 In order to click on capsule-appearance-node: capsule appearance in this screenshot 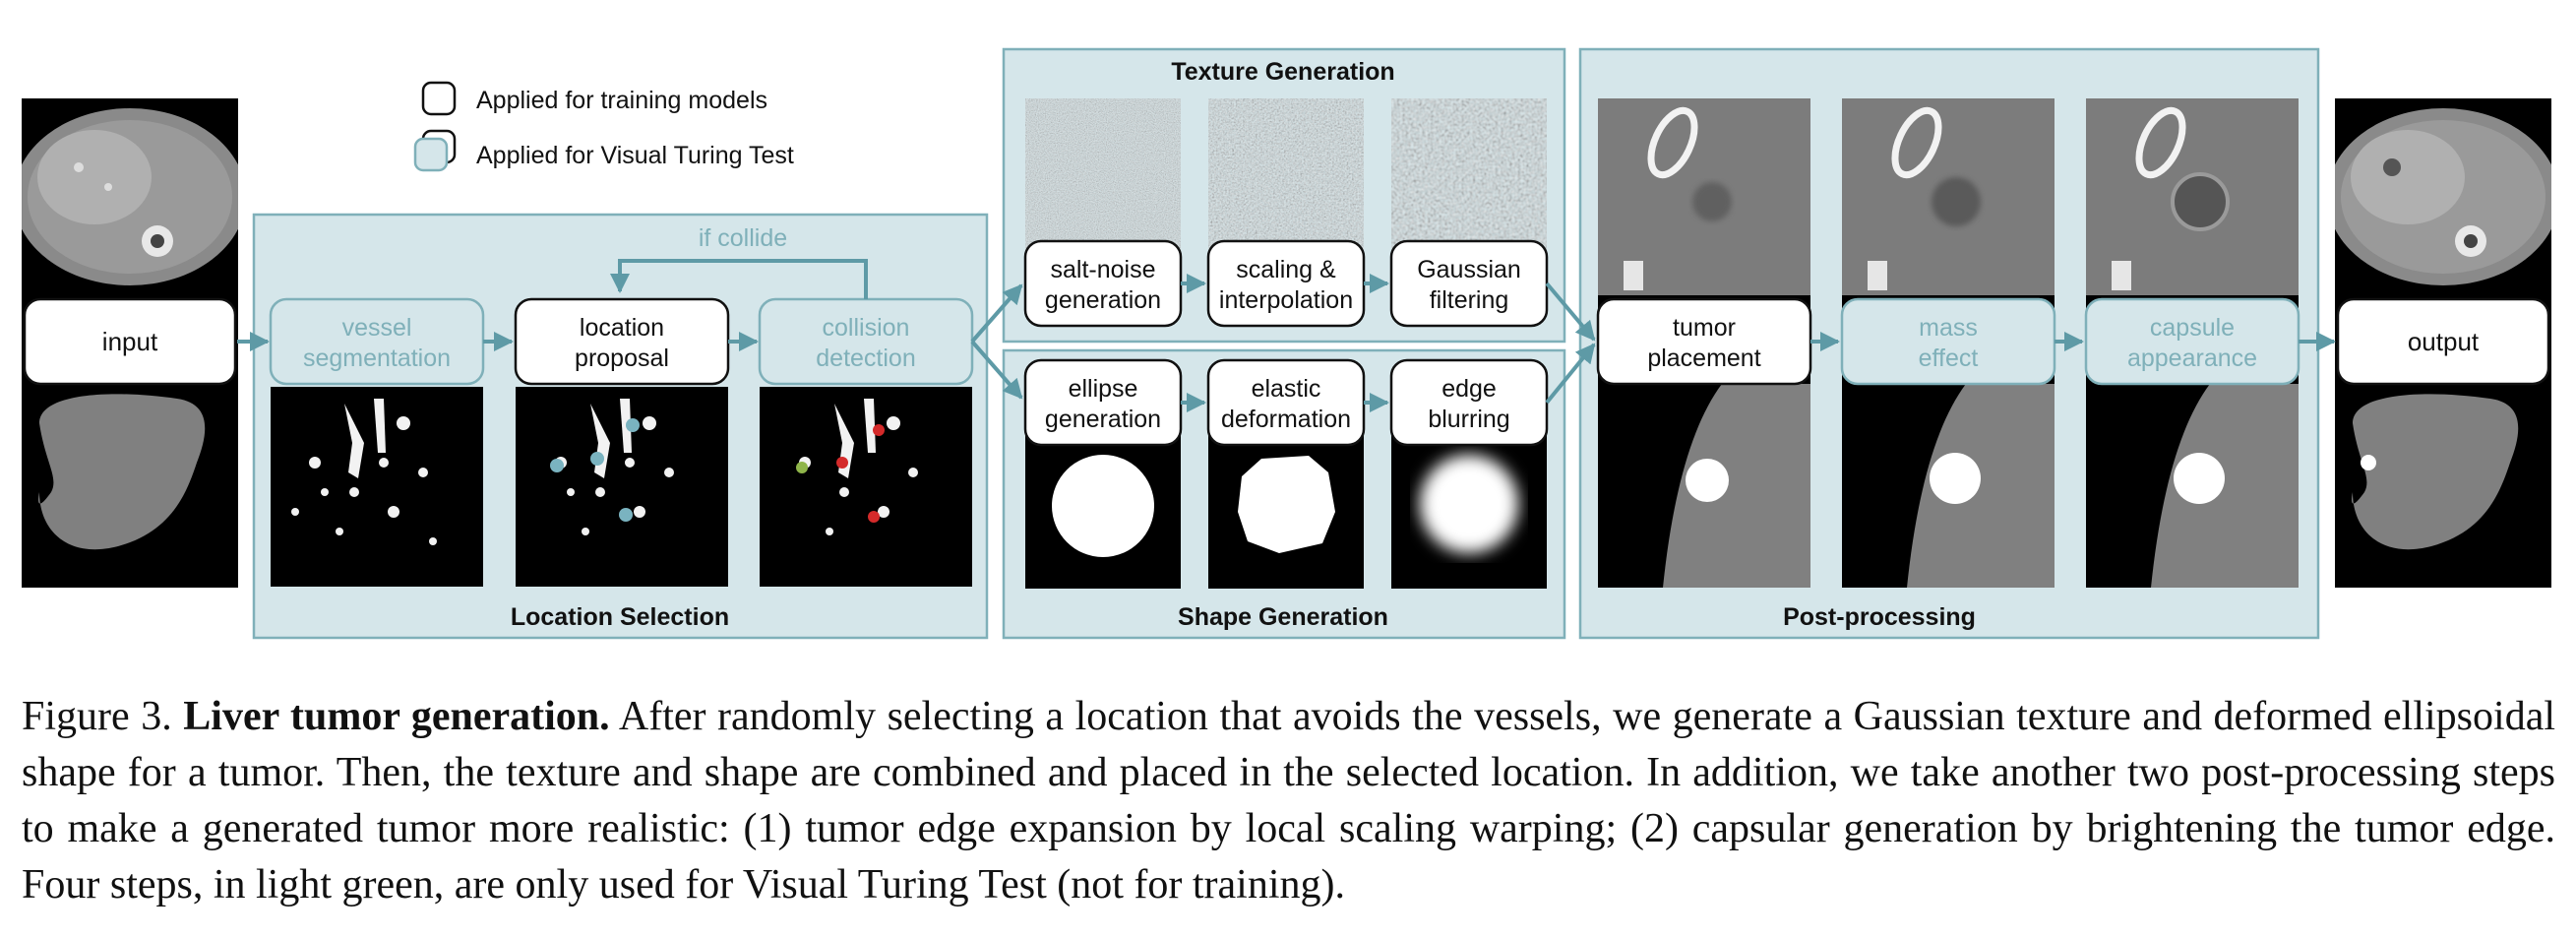, I will do `click(2192, 342)`.